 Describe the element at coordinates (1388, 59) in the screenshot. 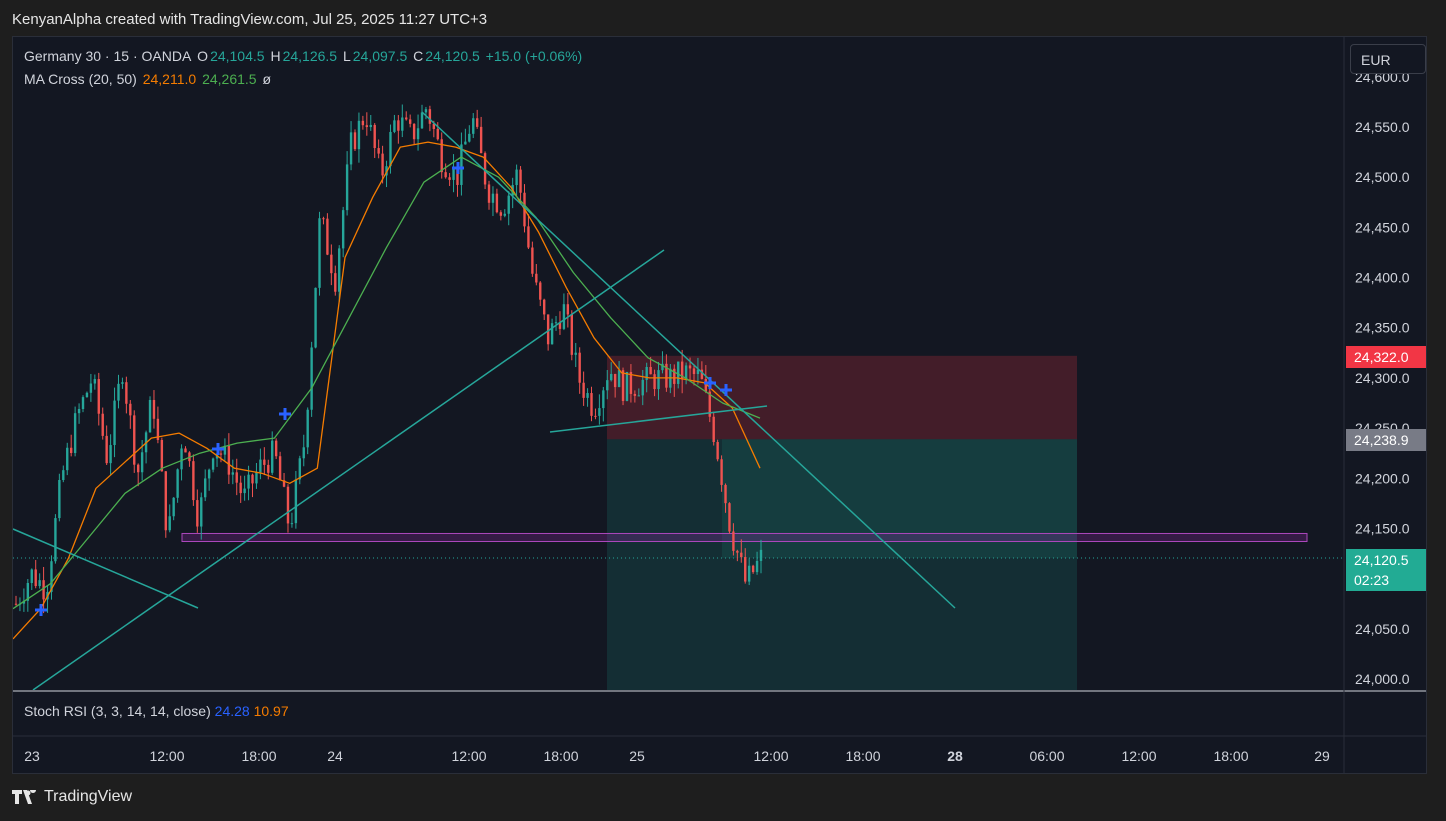

I see `currency-button: EUR` at that location.